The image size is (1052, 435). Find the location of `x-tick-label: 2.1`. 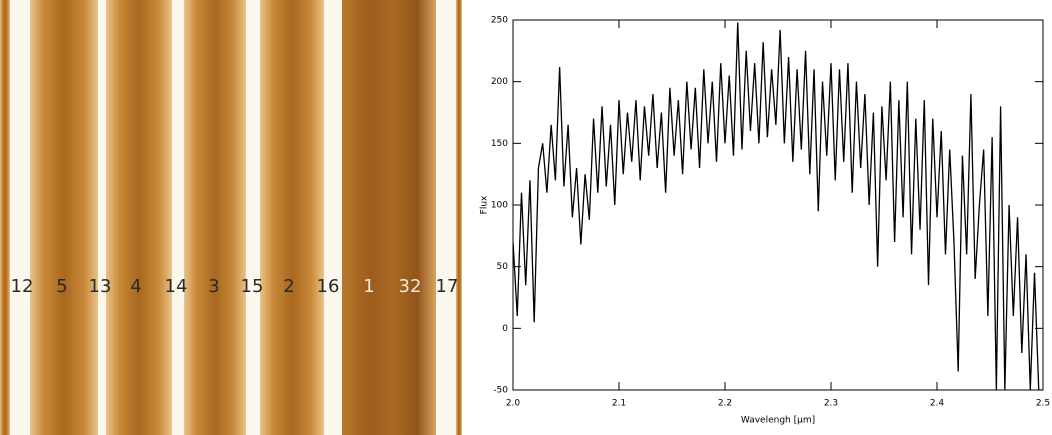

x-tick-label: 2.1 is located at coordinates (619, 404).